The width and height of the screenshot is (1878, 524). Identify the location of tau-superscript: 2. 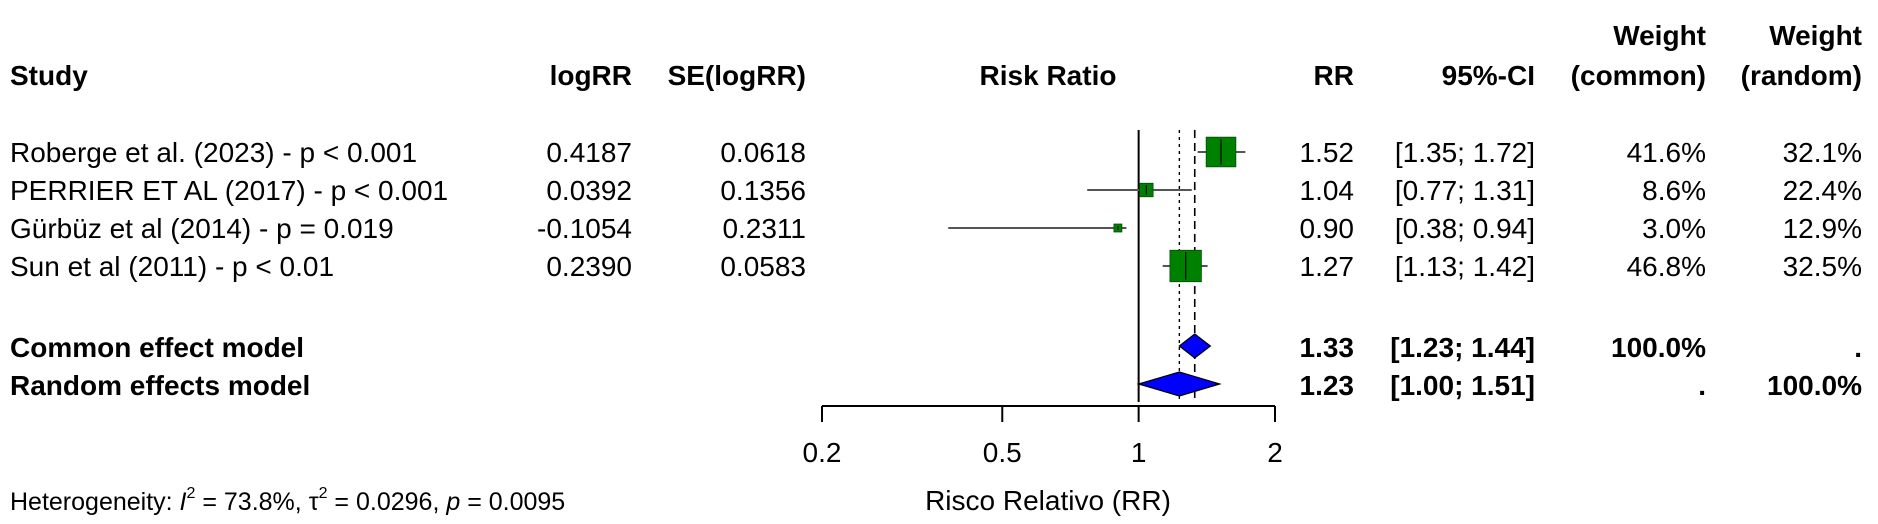
(323, 493).